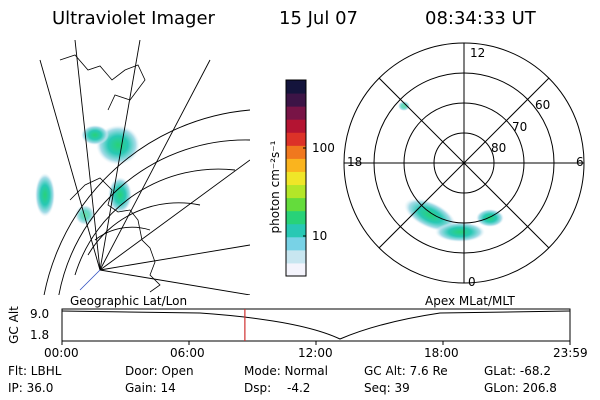  Describe the element at coordinates (14, 325) in the screenshot. I see `altitude-ylabel: GC Alt` at that location.